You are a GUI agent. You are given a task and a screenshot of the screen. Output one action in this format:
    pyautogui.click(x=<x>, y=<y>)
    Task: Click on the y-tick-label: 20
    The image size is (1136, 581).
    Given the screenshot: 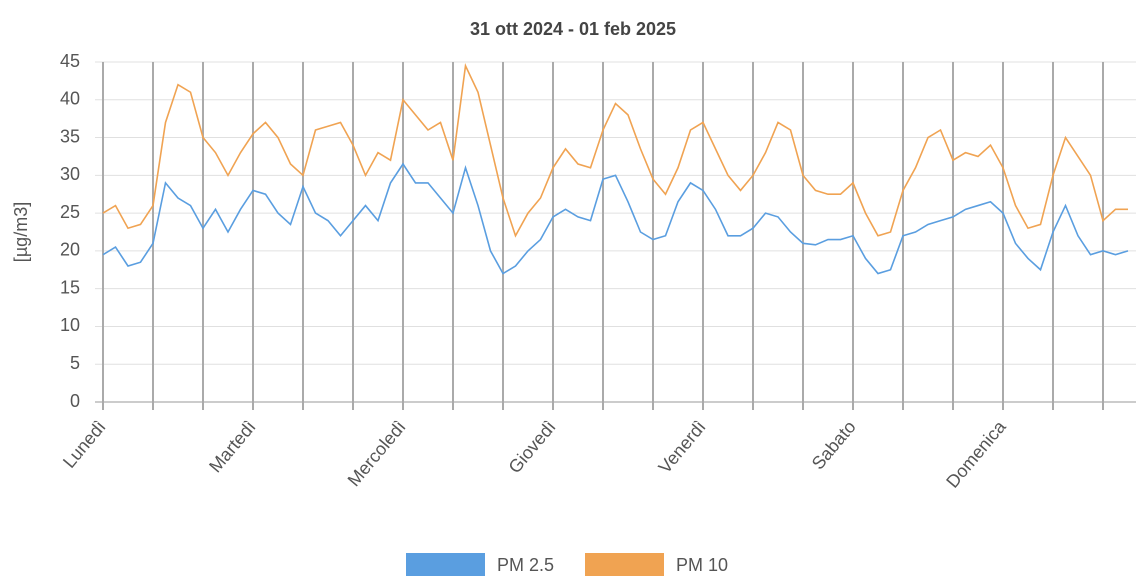 What is the action you would take?
    pyautogui.click(x=70, y=250)
    